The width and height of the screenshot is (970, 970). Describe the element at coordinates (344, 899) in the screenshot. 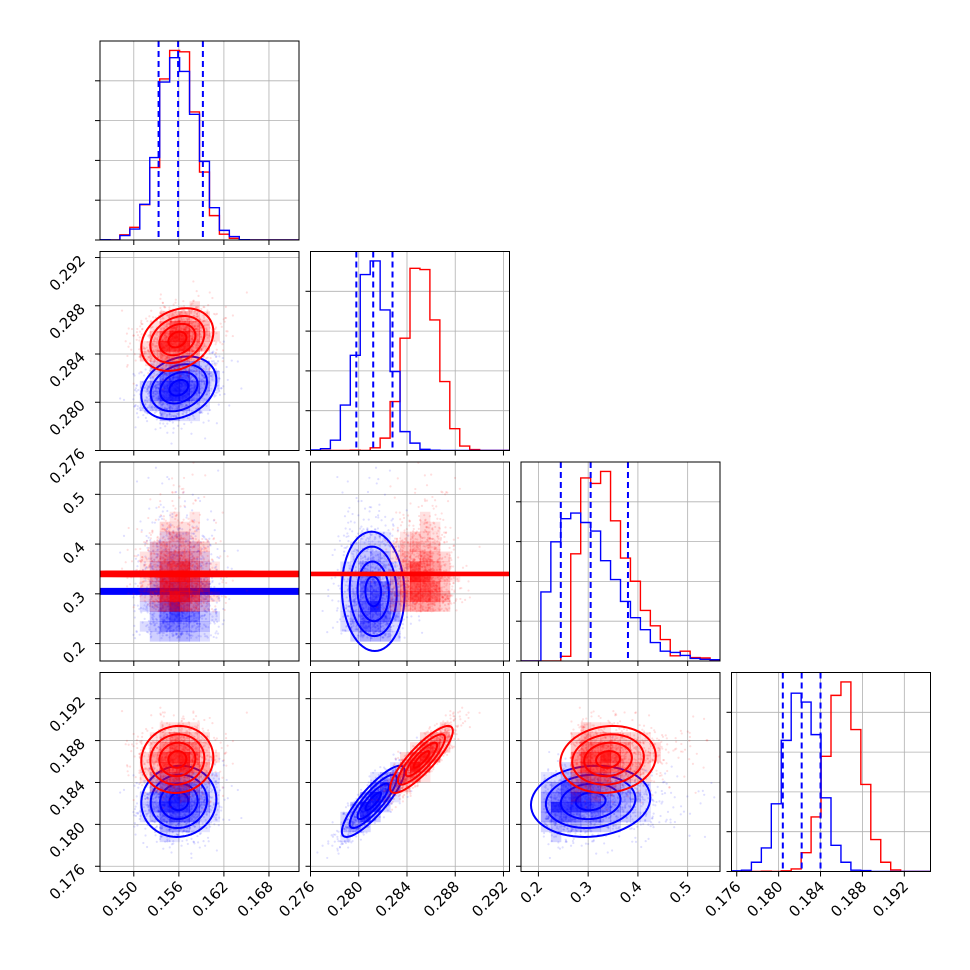

I see `x-tick-label: 0.280` at that location.